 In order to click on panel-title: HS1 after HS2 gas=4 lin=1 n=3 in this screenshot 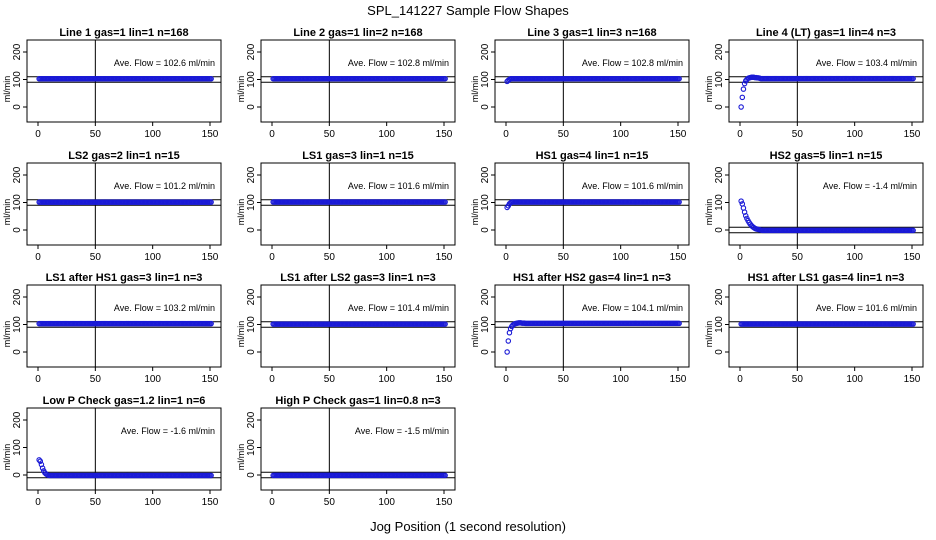, I will do `click(592, 278)`.